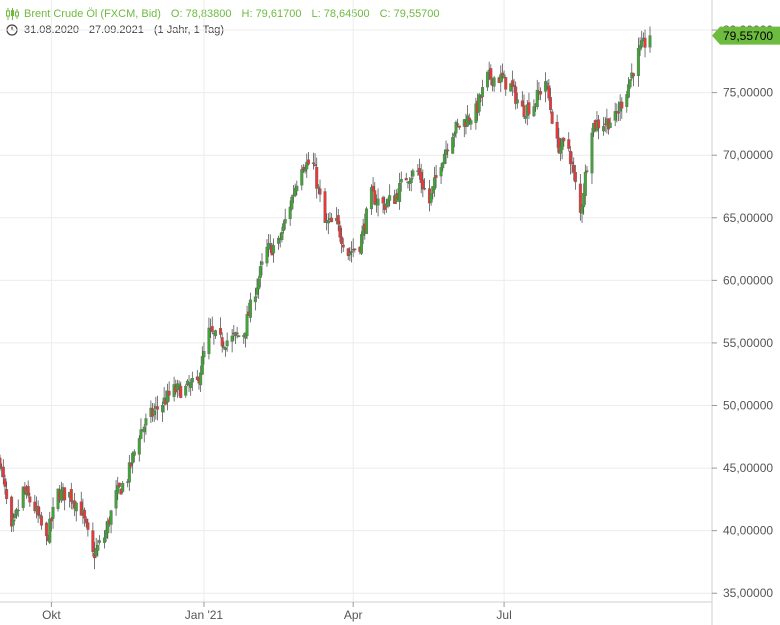 This screenshot has height=625, width=780. What do you see at coordinates (208, 14) in the screenshot?
I see `open-value: 78,83800` at bounding box center [208, 14].